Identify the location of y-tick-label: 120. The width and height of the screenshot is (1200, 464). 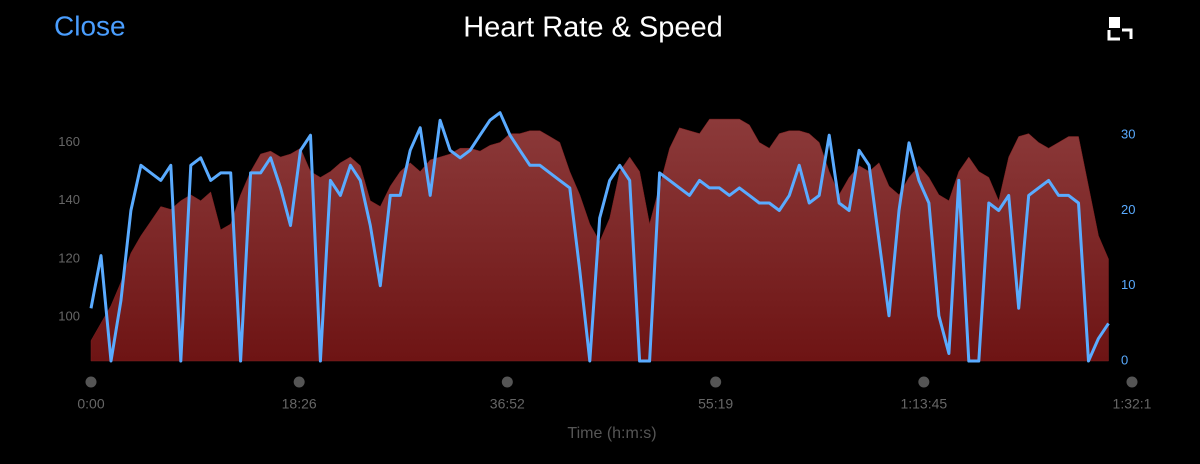
(69, 257).